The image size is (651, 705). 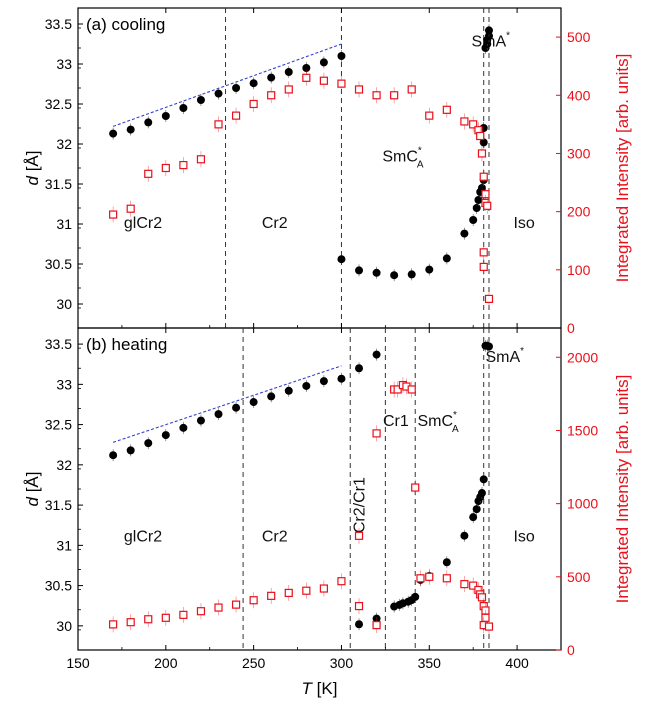 I want to click on y2-axis-title-b: Integrated Intensity [arb. units], so click(x=622, y=489).